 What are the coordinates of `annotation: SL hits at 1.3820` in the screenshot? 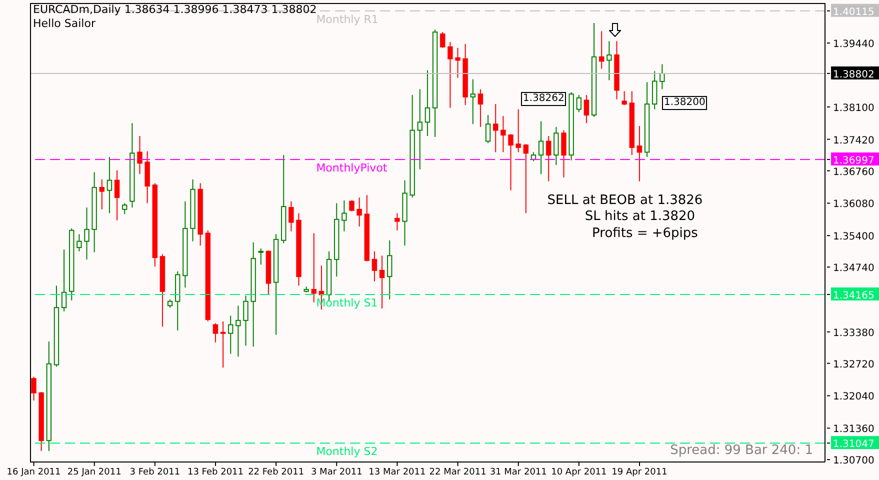 It's located at (640, 216).